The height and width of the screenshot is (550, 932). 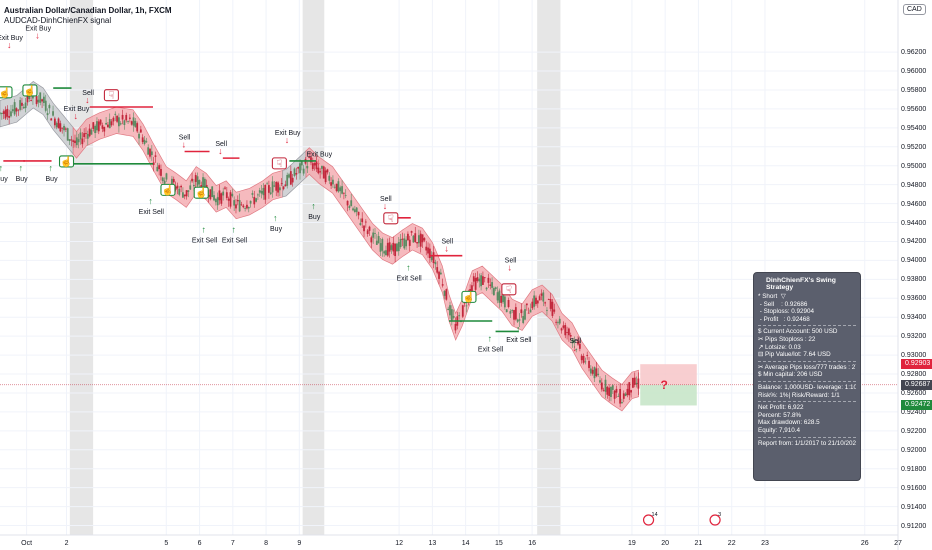 What do you see at coordinates (914, 526) in the screenshot?
I see `y-tick-label: 0.91200` at bounding box center [914, 526].